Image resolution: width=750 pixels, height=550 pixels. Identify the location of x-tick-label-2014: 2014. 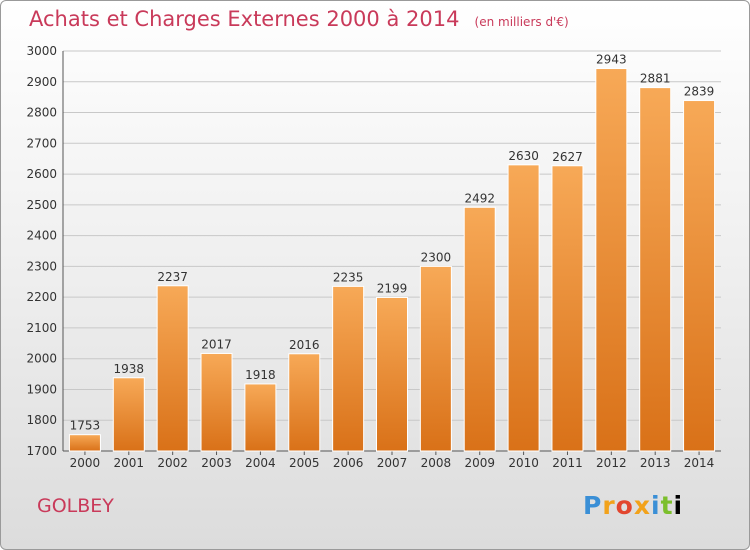
(699, 463).